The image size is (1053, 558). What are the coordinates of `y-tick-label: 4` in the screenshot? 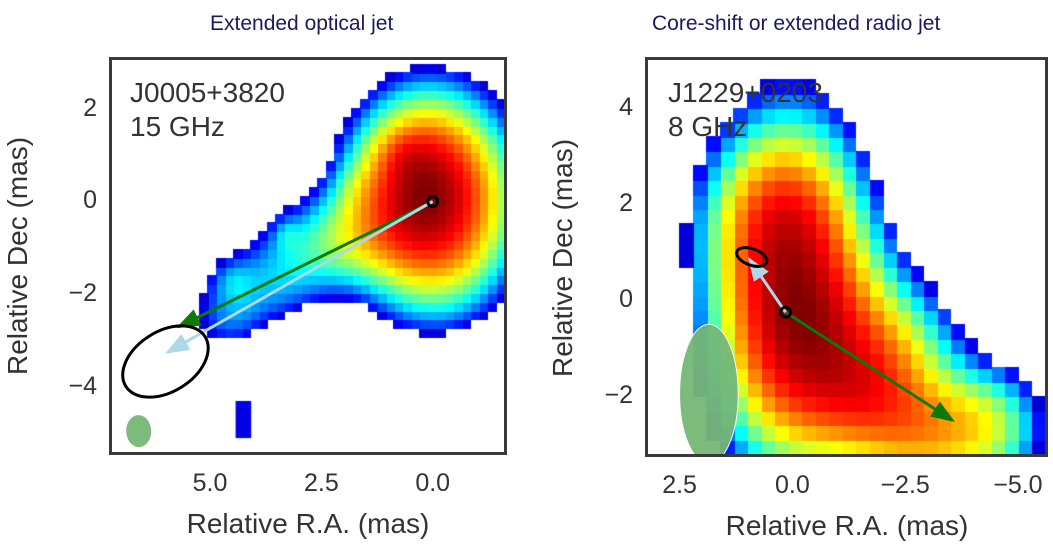 It's located at (626, 107).